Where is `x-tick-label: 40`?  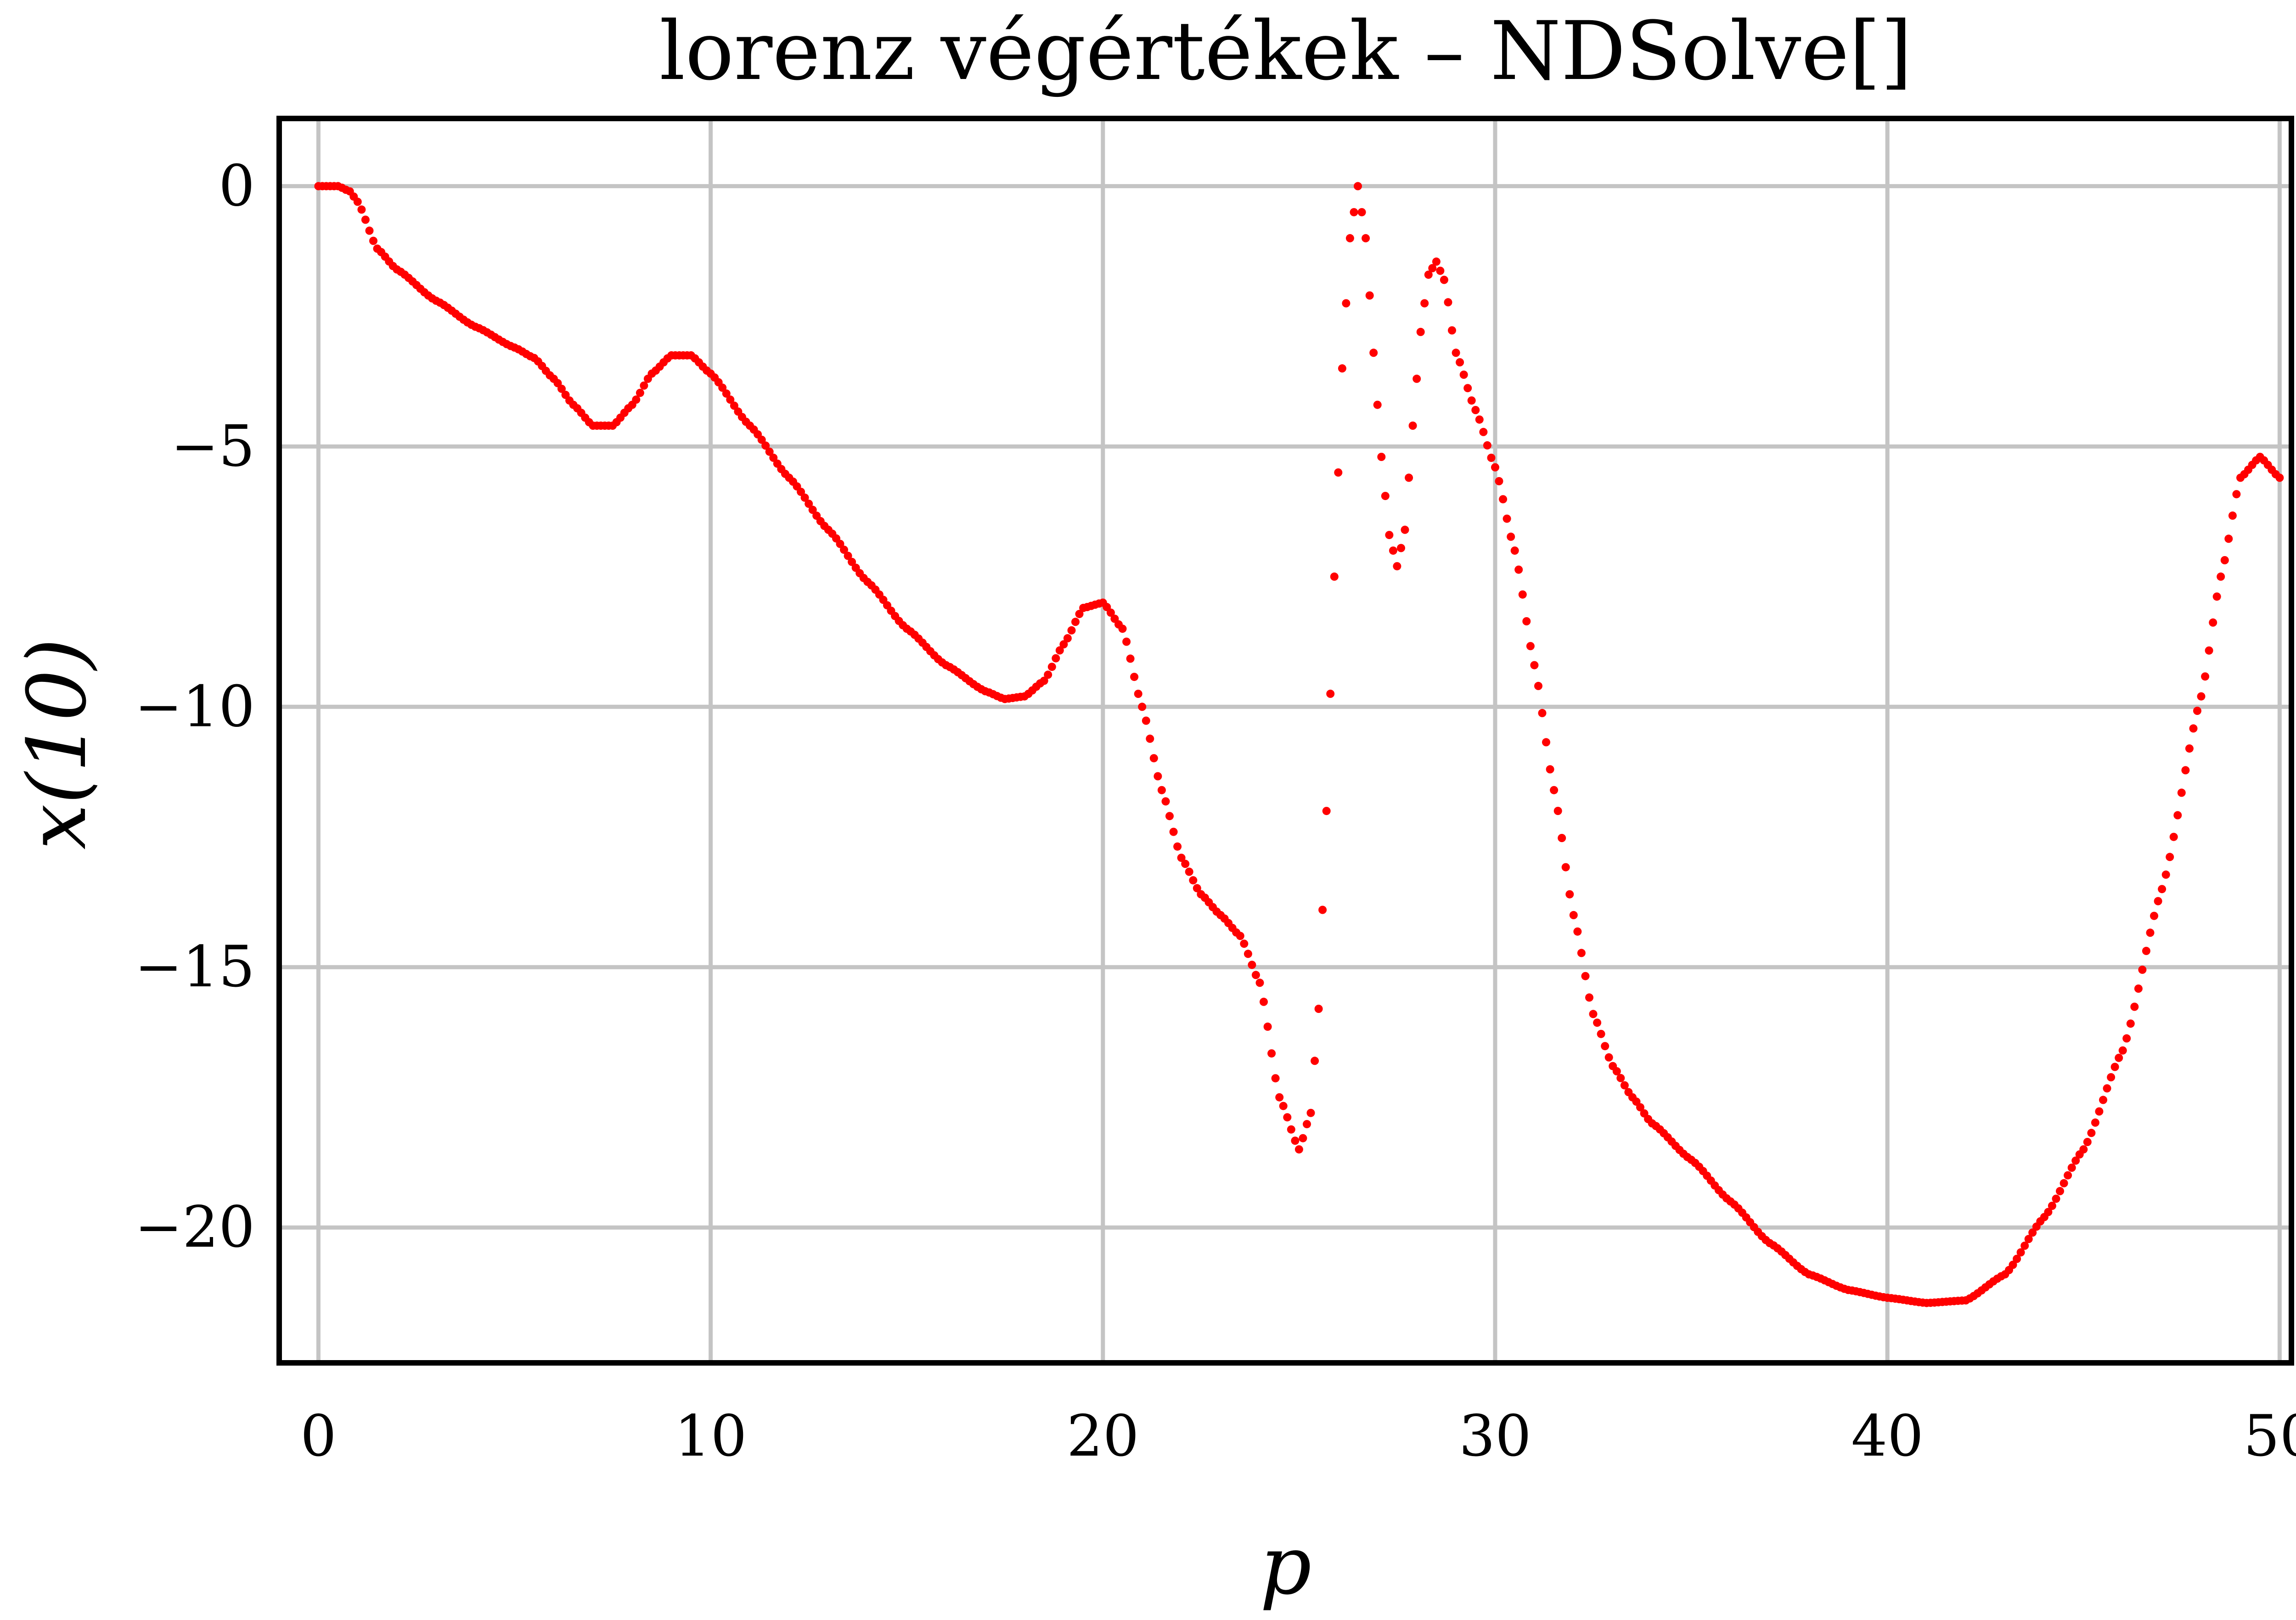
x-tick-label: 40 is located at coordinates (1888, 1436).